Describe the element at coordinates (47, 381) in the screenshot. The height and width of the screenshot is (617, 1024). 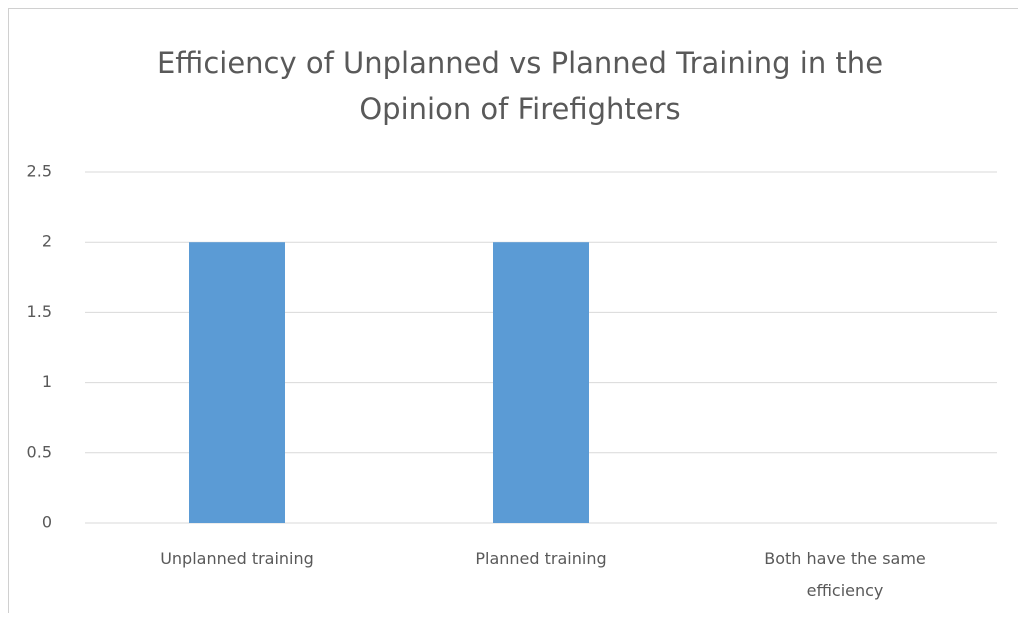
I see `y-tick-label: 1` at that location.